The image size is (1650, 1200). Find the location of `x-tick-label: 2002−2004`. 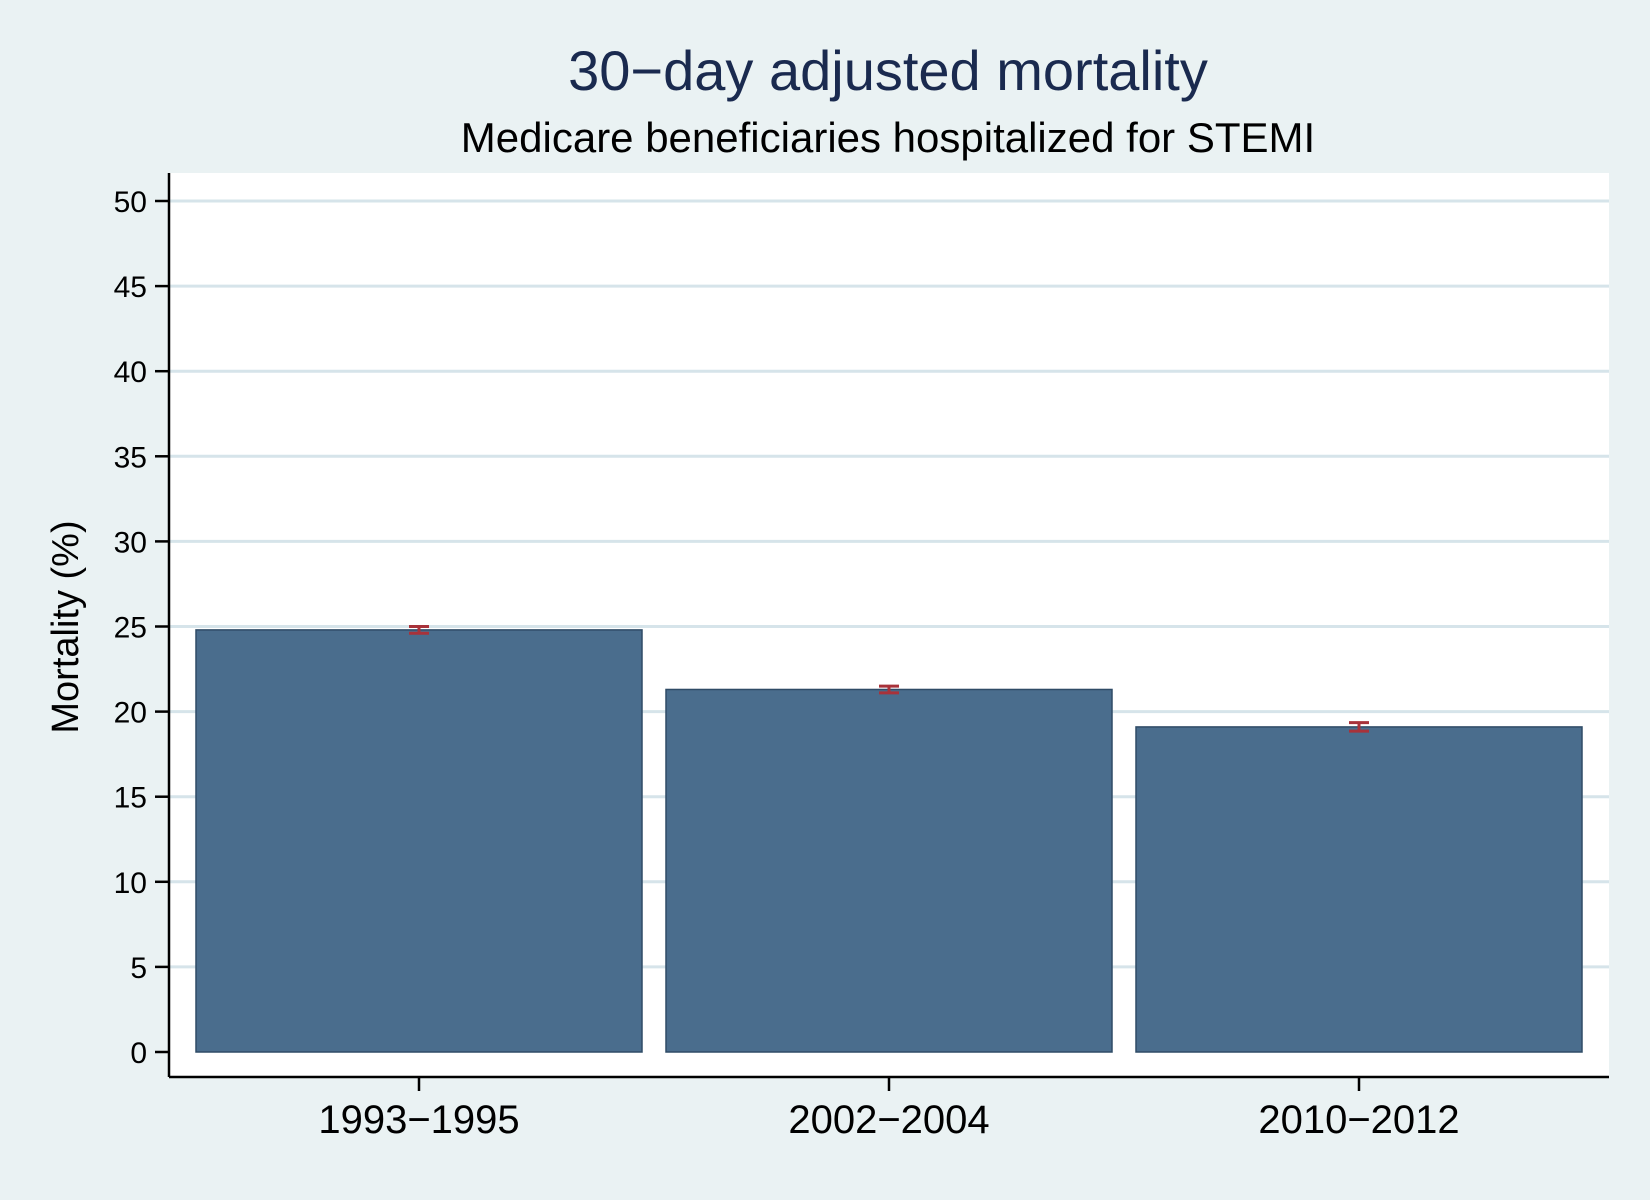

x-tick-label: 2002−2004 is located at coordinates (888, 1120).